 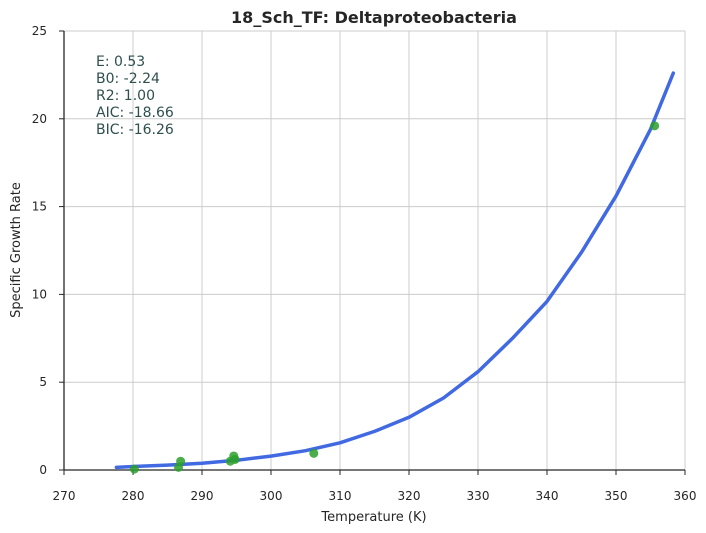 I want to click on y-tick-label: 25, so click(x=39, y=31).